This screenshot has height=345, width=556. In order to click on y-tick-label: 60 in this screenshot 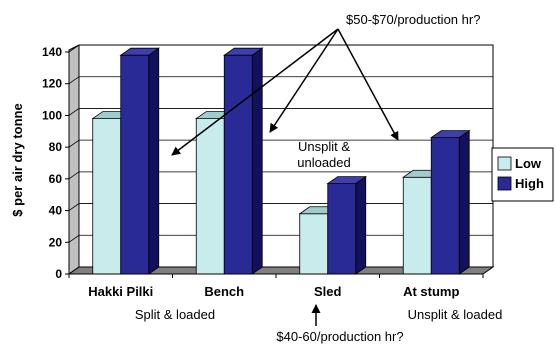, I will do `click(56, 179)`.